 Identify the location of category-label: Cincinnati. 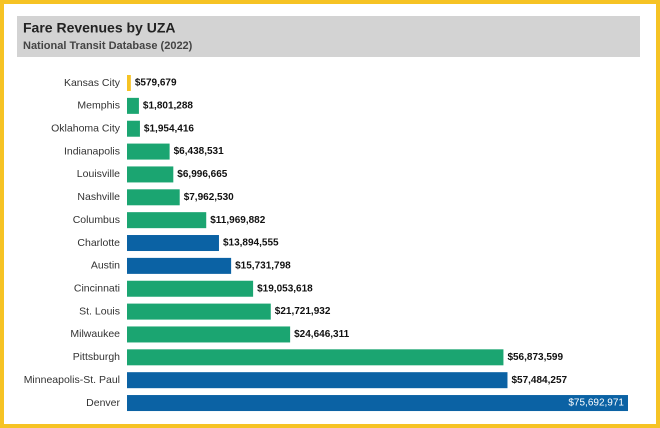
(97, 289).